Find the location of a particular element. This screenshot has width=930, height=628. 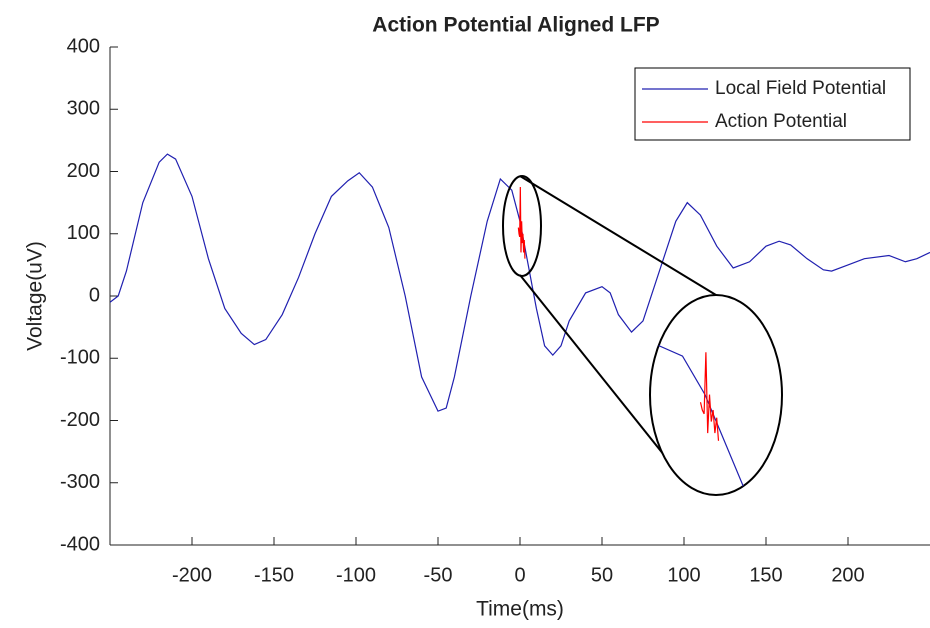

y-tick-label: 200 is located at coordinates (83, 171).